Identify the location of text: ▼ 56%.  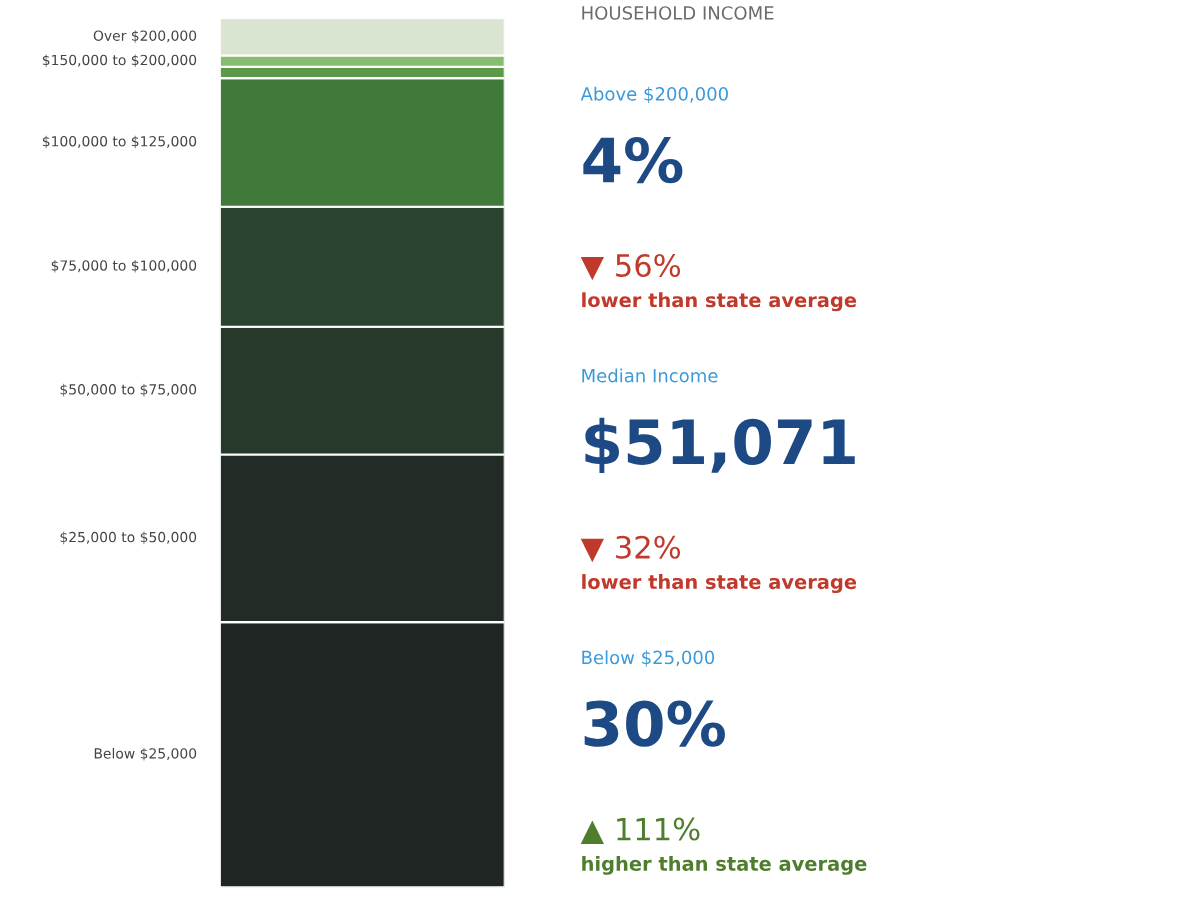
(630, 267).